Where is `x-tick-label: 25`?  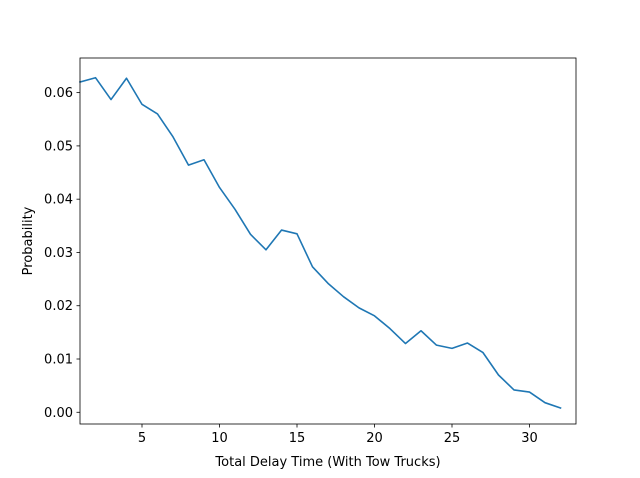
x-tick-label: 25 is located at coordinates (452, 438).